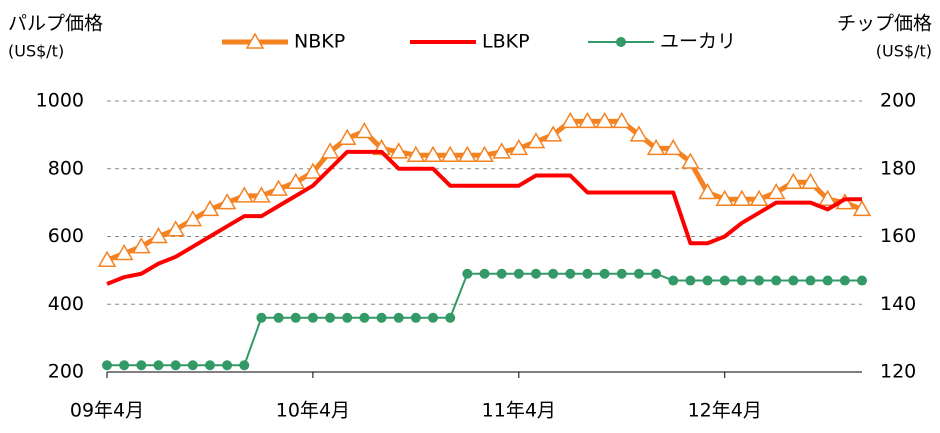 Image resolution: width=940 pixels, height=433 pixels. What do you see at coordinates (66, 304) in the screenshot?
I see `y-tick-label: 400` at bounding box center [66, 304].